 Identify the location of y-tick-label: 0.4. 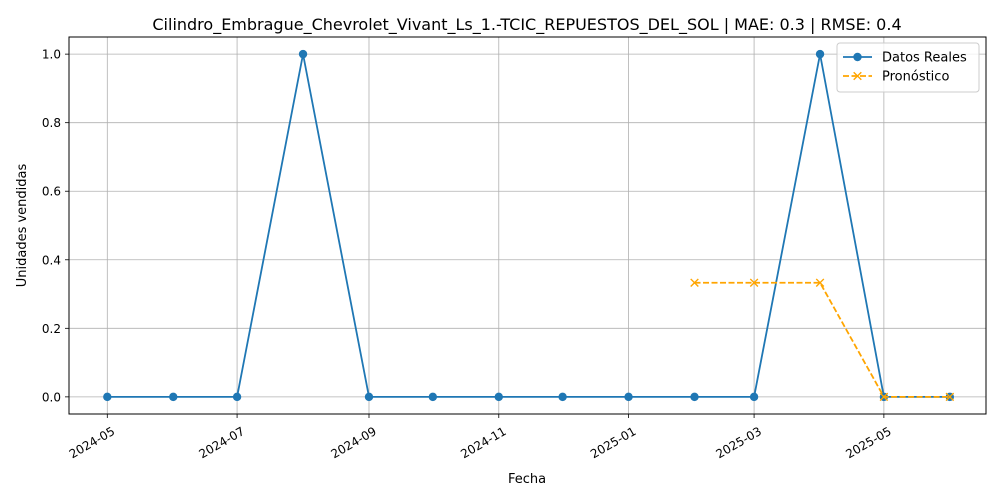
(51, 260).